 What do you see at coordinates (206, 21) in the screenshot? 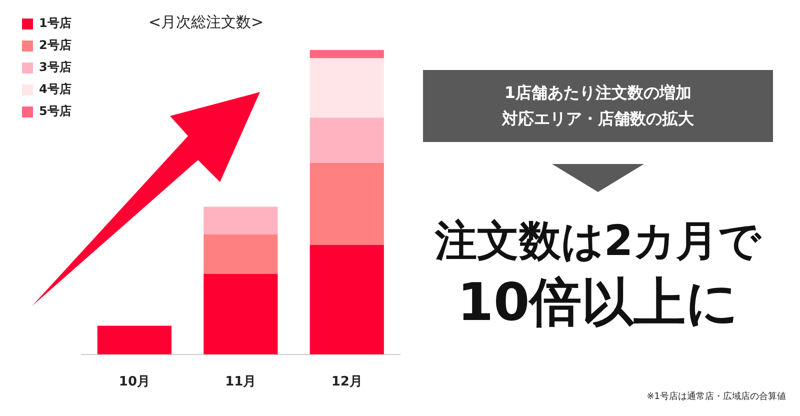
I see `chart-title: <月次総注文数>` at bounding box center [206, 21].